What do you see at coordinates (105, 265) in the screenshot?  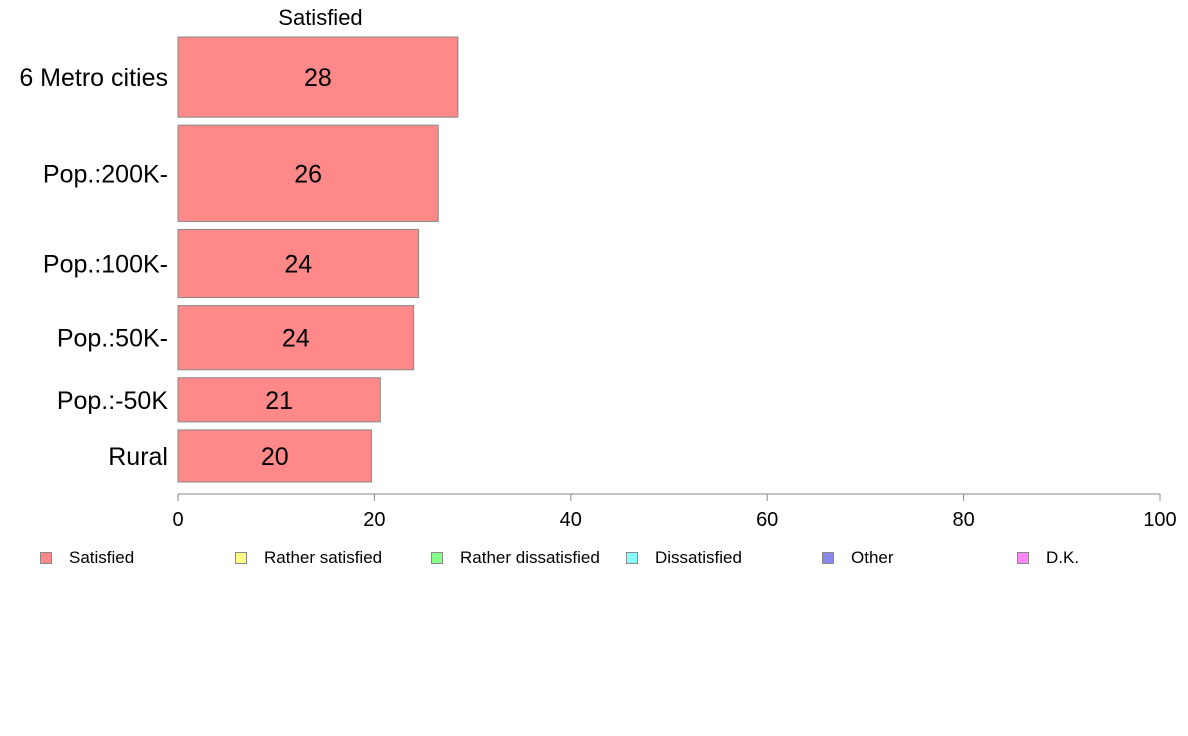 I see `category-label: Pop.:100K-` at bounding box center [105, 265].